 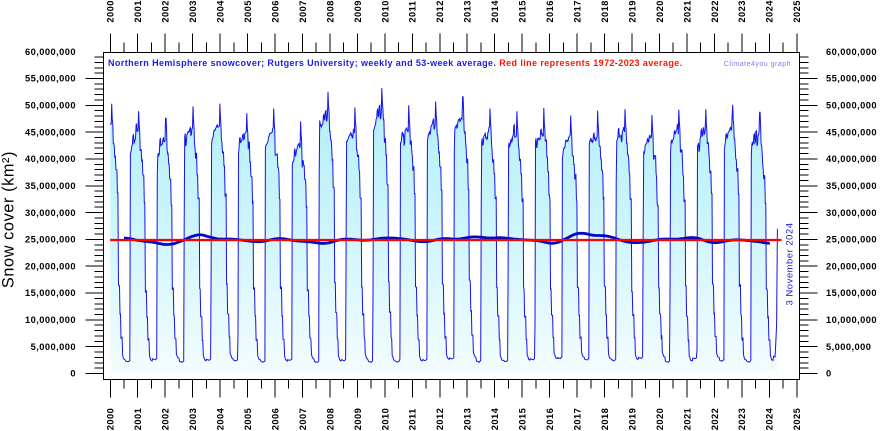 I want to click on svg-text: Snow cover (km²), so click(x=9, y=219).